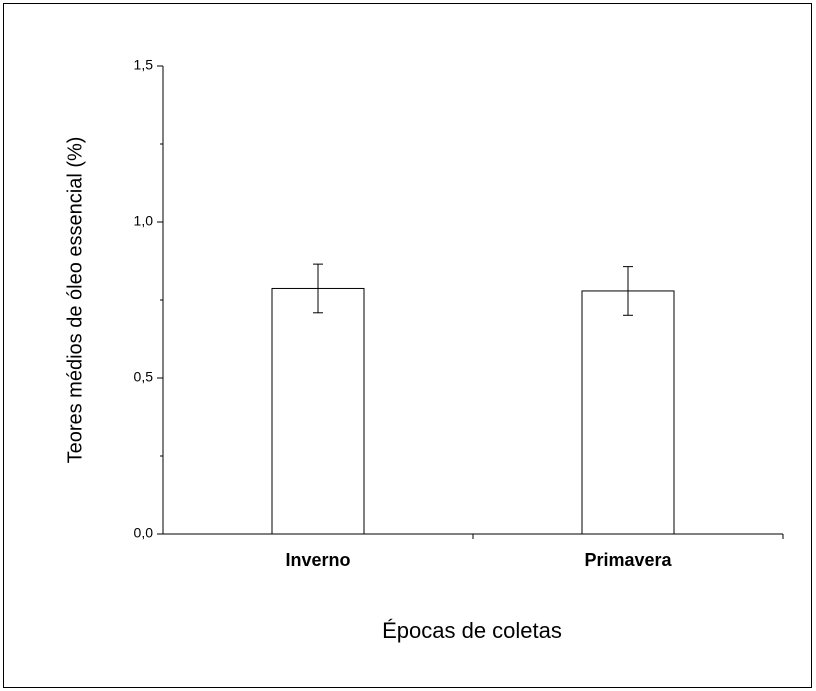 The width and height of the screenshot is (816, 691). Describe the element at coordinates (628, 560) in the screenshot. I see `x-tick-label: Primavera` at that location.